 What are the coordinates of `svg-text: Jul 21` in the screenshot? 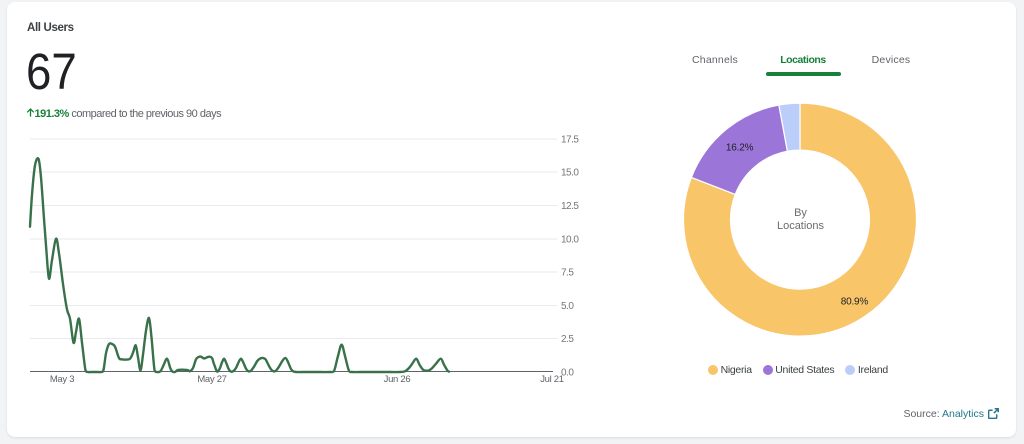 It's located at (552, 379).